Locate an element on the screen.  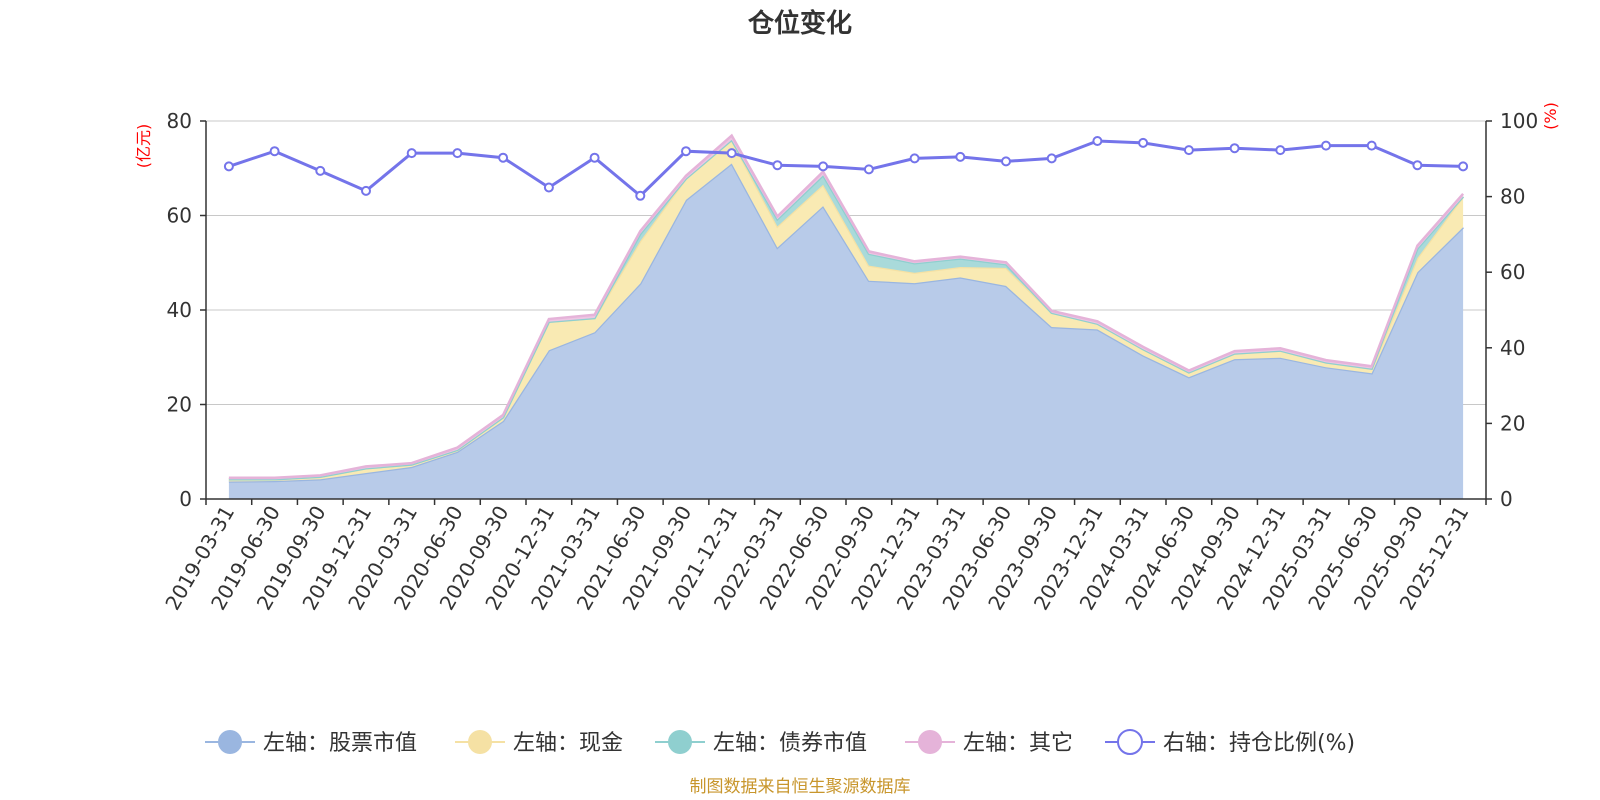
legend-label: 左轴：股票市值 is located at coordinates (340, 743).